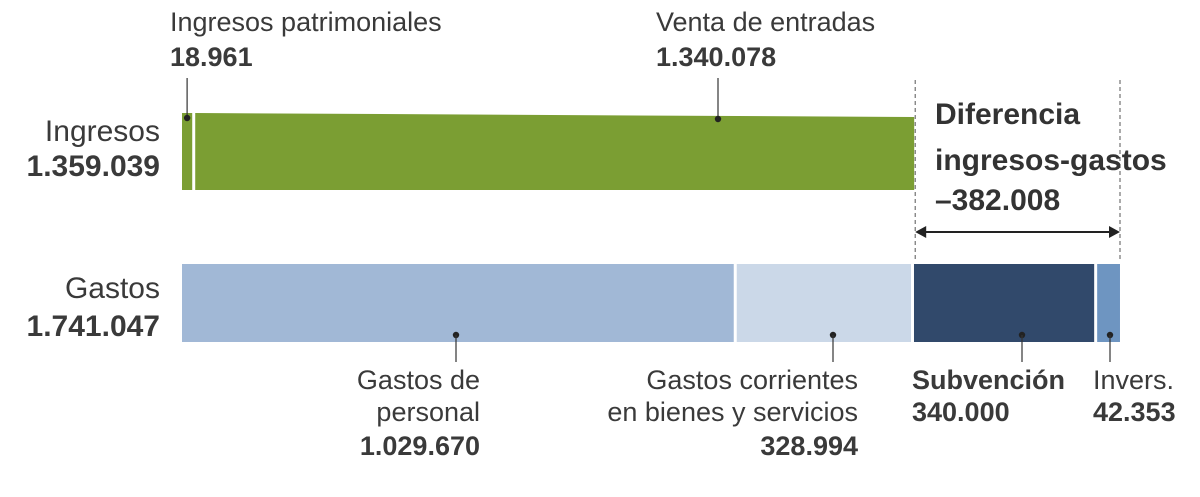 Image resolution: width=1200 pixels, height=497 pixels. I want to click on segment-value-inversiones: 42.353, so click(1134, 412).